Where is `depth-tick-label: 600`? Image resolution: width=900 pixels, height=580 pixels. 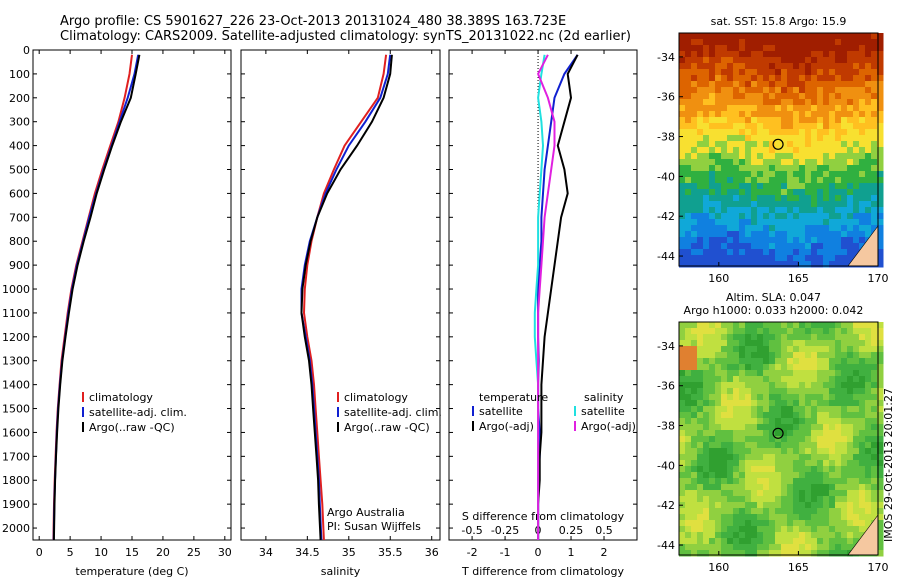
depth-tick-label: 600 is located at coordinates (19, 193).